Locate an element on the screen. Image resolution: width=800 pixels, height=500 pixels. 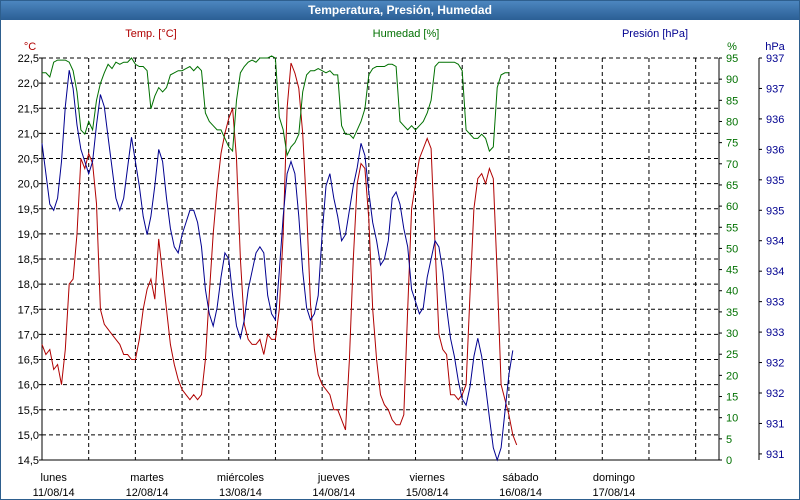
temp-unit-label: °C is located at coordinates (30, 47).